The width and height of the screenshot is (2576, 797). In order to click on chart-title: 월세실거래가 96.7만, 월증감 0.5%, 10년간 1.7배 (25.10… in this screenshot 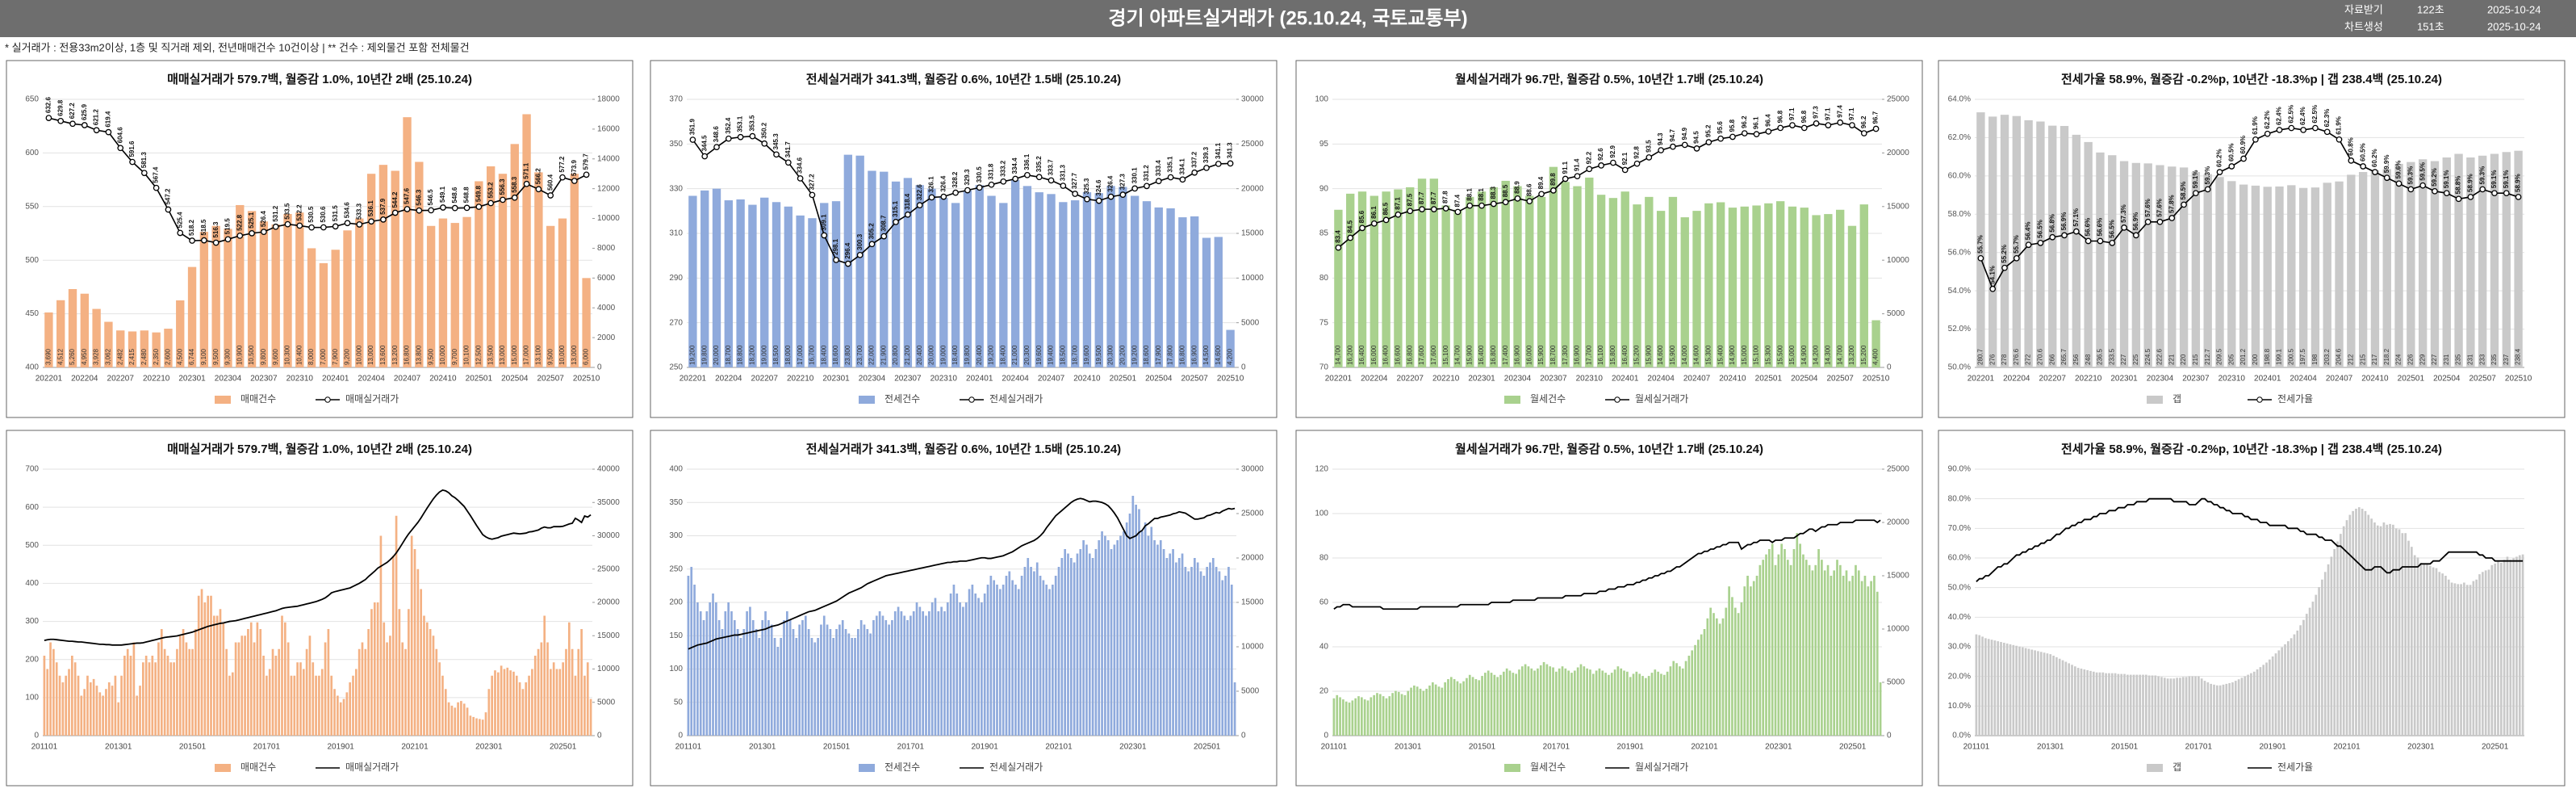, I will do `click(1609, 79)`.